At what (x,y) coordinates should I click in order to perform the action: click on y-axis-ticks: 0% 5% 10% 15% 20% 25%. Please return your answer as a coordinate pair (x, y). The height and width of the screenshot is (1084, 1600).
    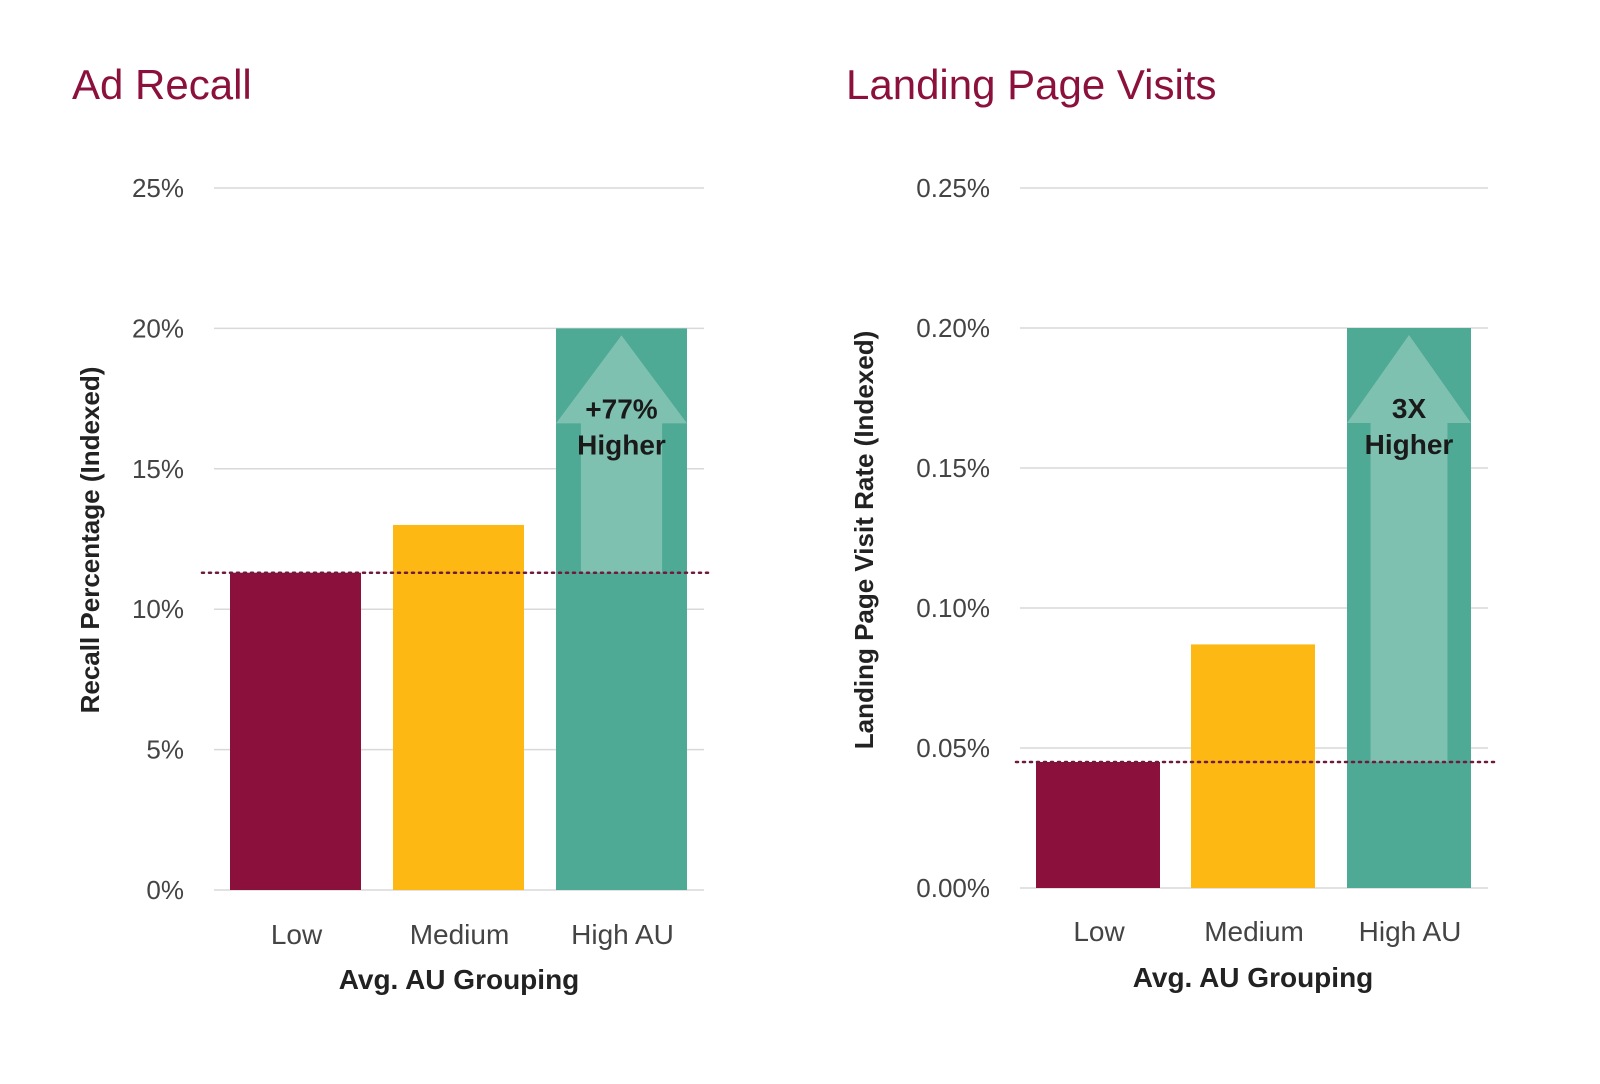
    Looking at the image, I should click on (158, 539).